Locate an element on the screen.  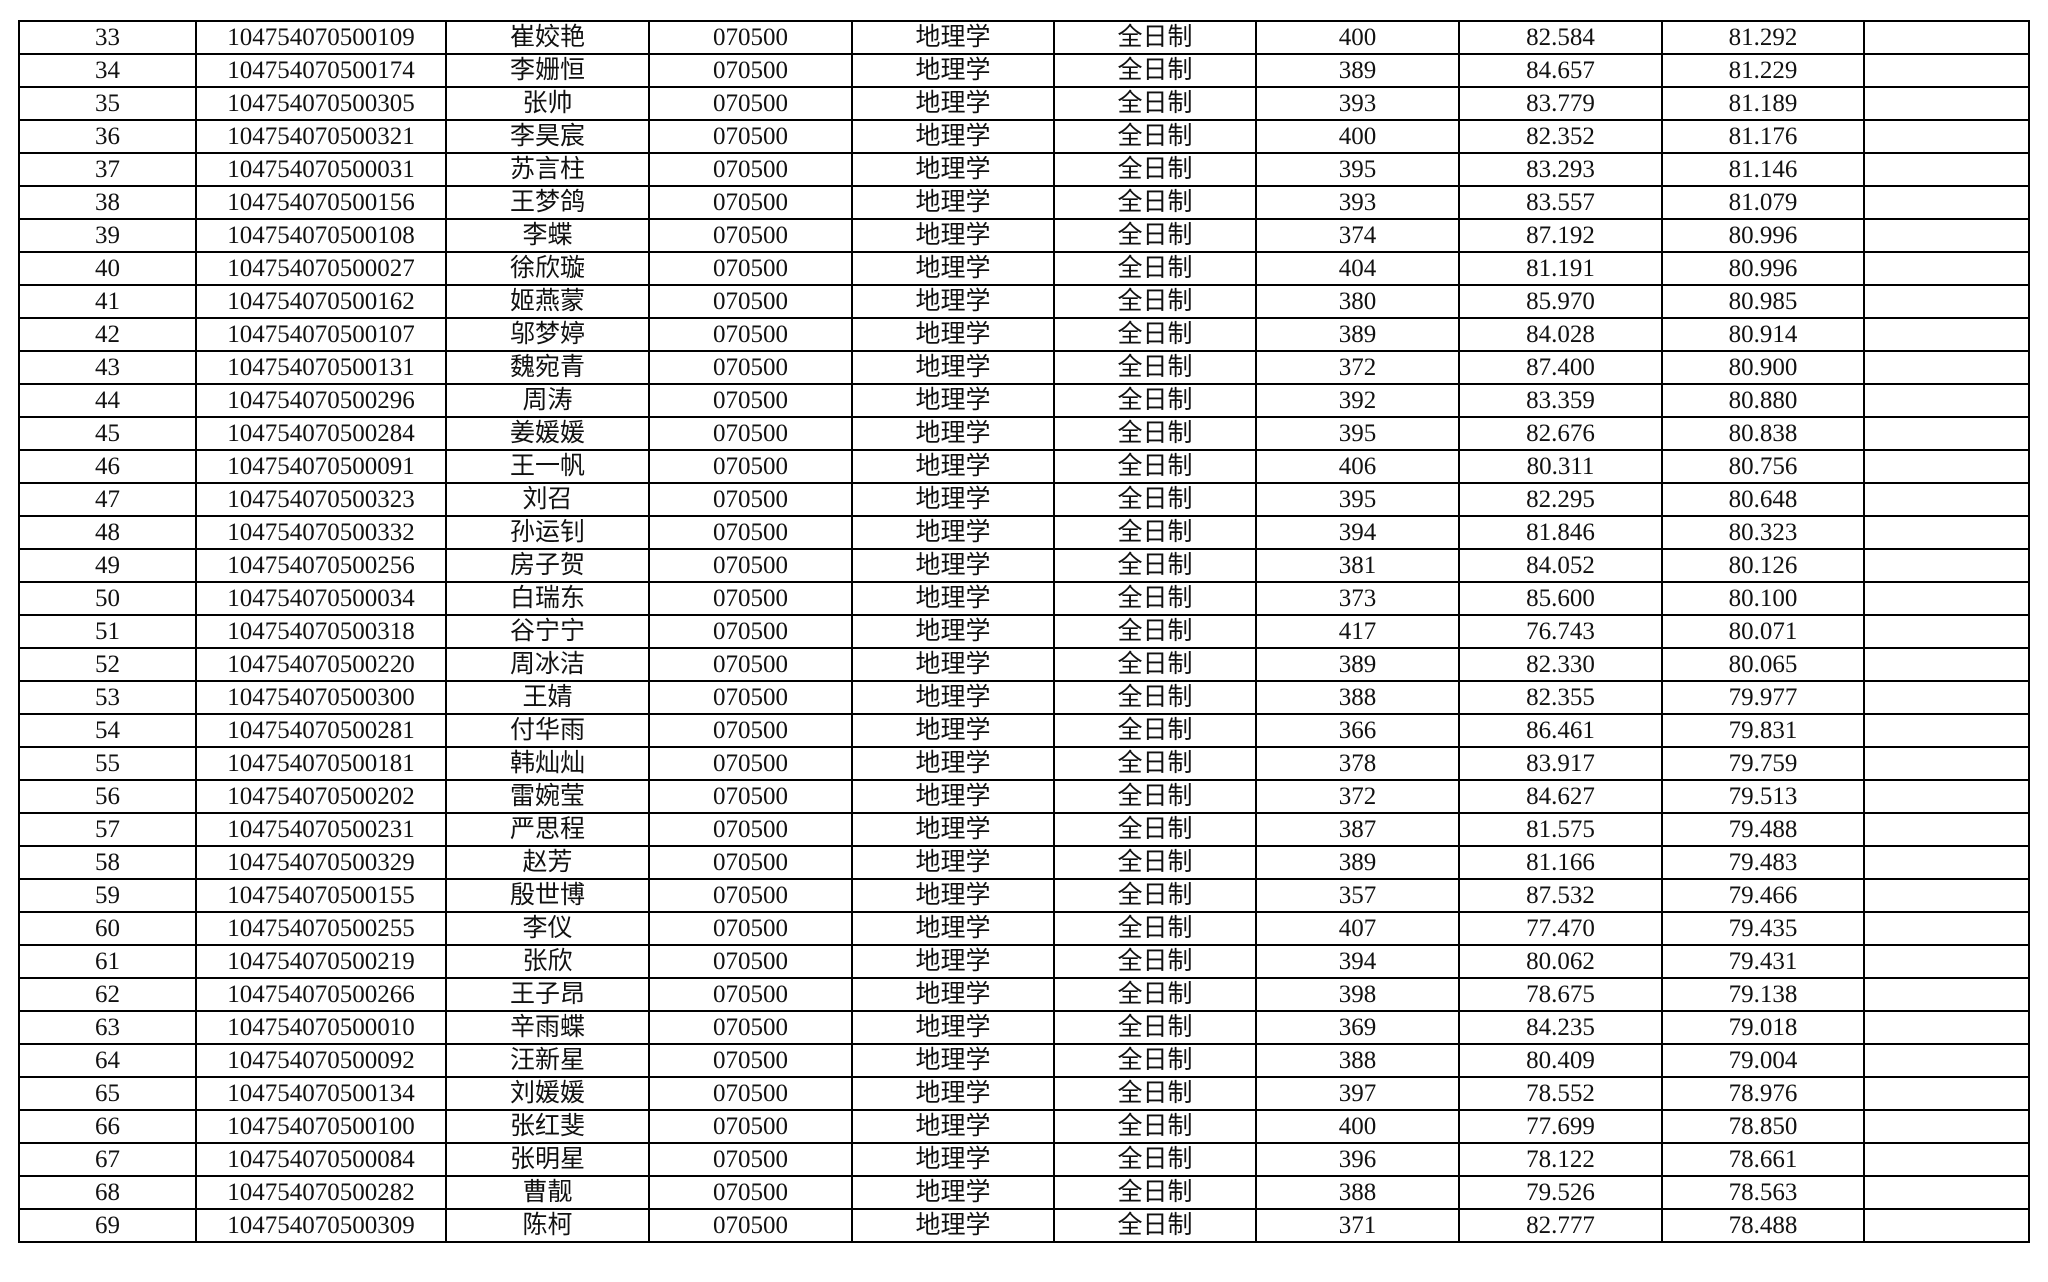
exam-id-cell: 104754070500220 is located at coordinates (321, 664).